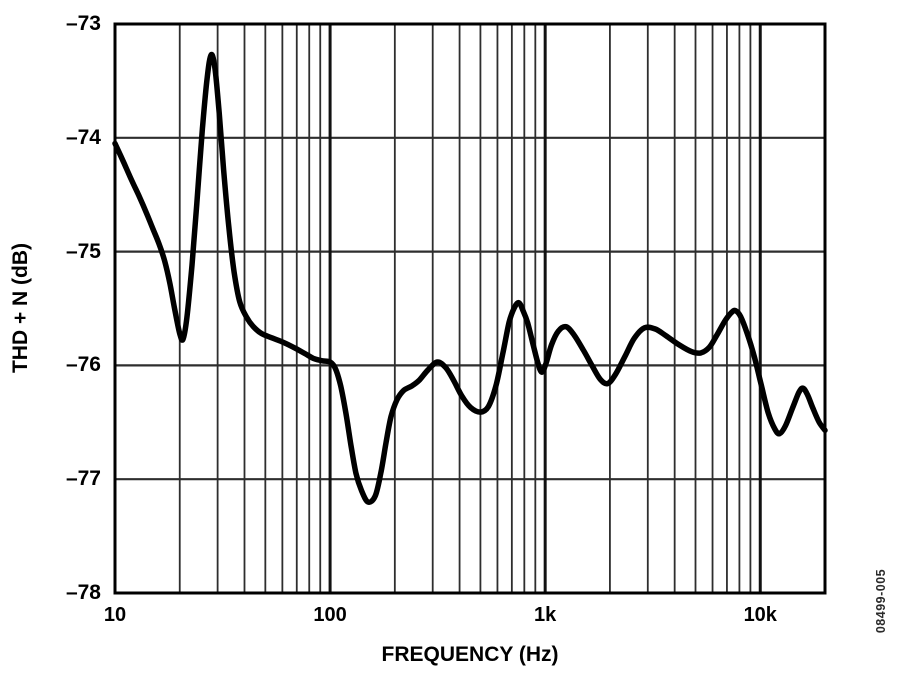 The width and height of the screenshot is (900, 681). What do you see at coordinates (83, 479) in the screenshot?
I see `y-tick-label: –77` at bounding box center [83, 479].